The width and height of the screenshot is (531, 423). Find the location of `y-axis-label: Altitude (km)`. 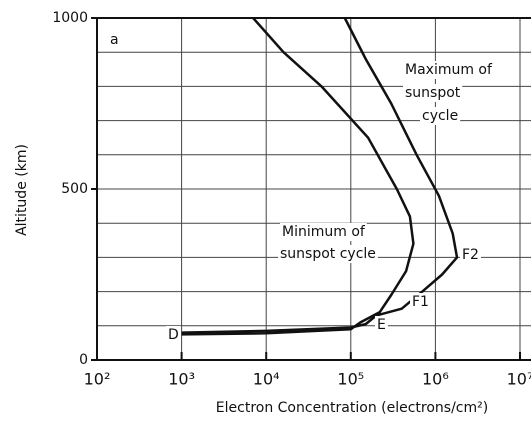

y-axis-label: Altitude (km) is located at coordinates (22, 190).